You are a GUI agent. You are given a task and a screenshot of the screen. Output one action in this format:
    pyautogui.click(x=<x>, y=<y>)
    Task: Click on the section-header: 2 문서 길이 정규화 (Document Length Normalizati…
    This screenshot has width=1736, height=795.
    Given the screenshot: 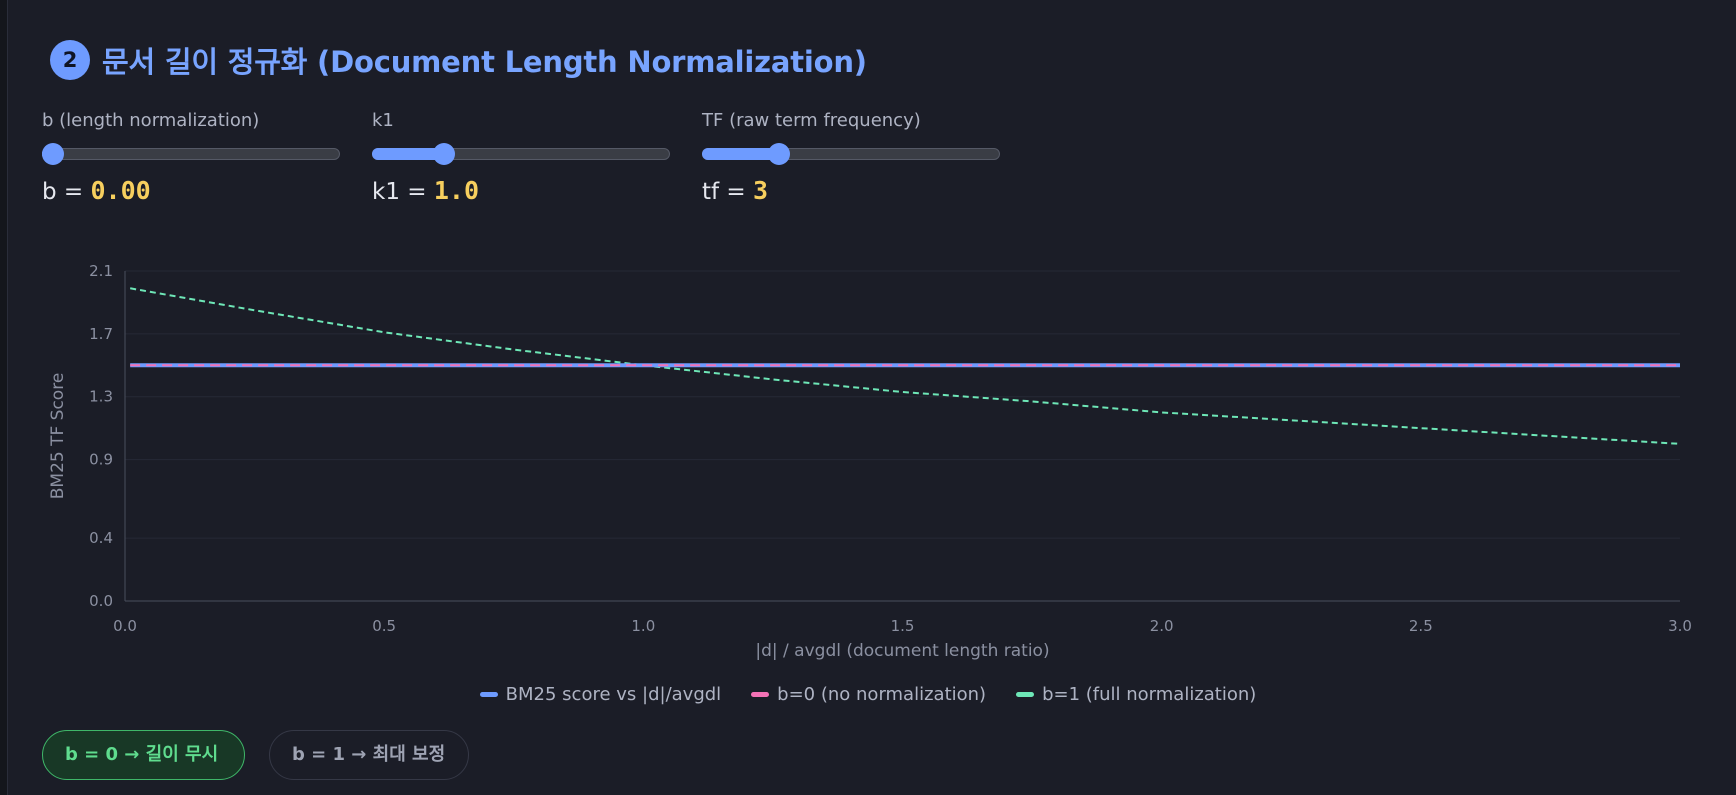 What is the action you would take?
    pyautogui.click(x=458, y=60)
    